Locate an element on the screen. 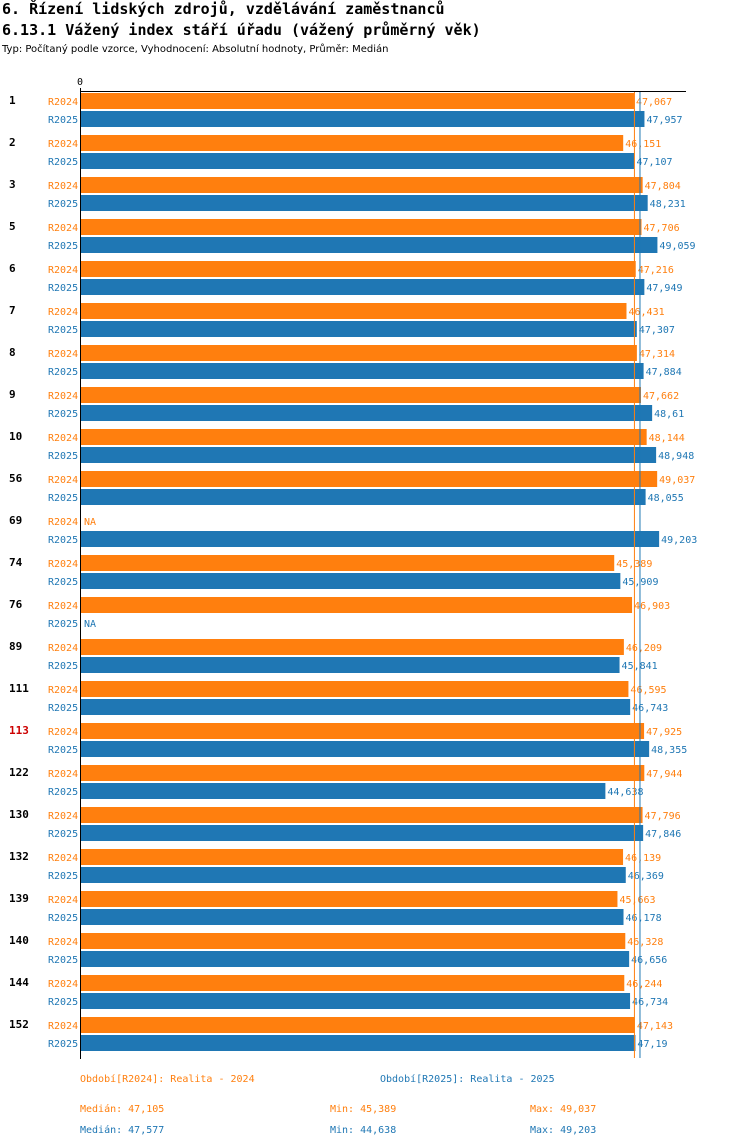 The height and width of the screenshot is (1148, 750). category-label: 122 is located at coordinates (19, 772).